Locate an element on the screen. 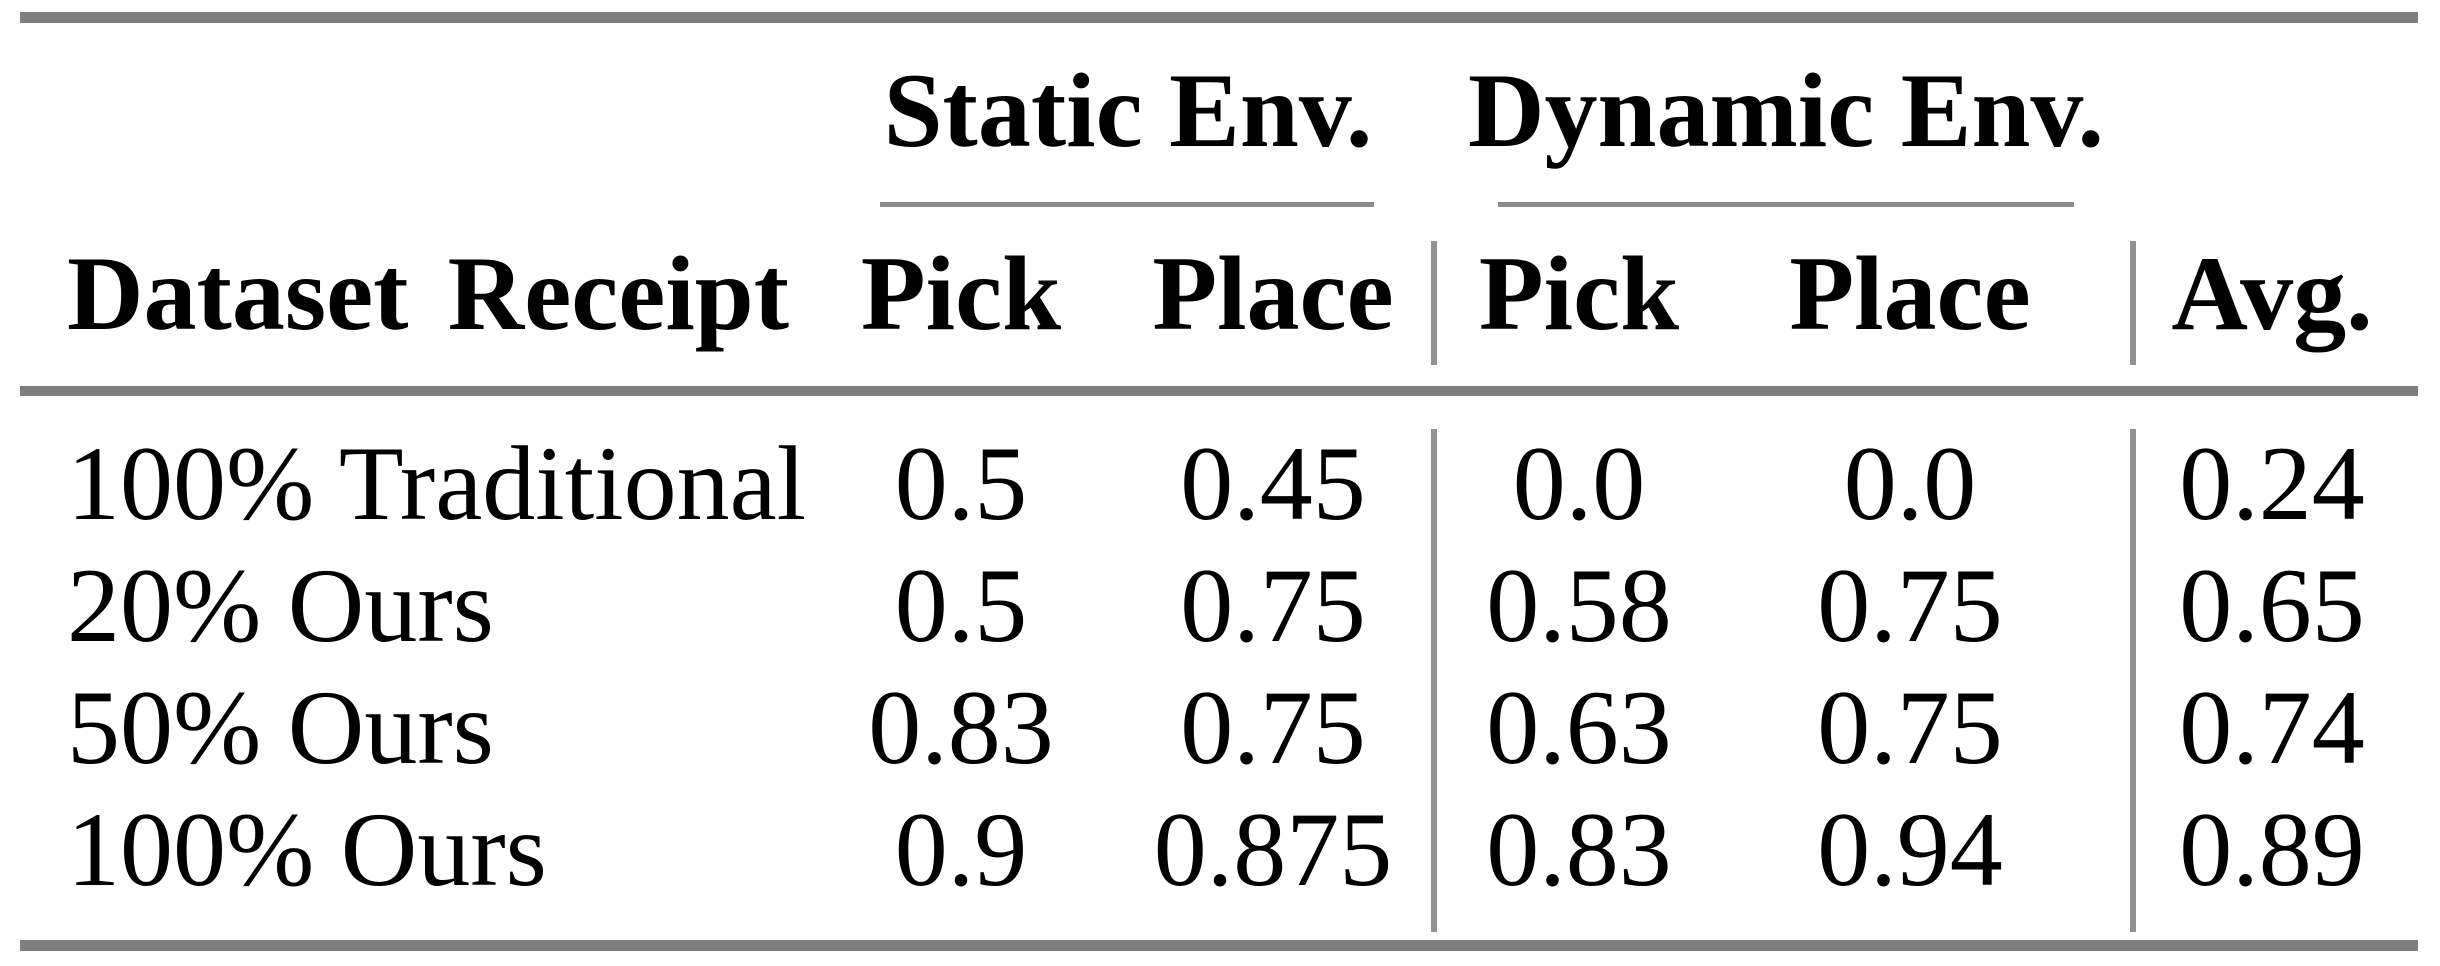  row-2-static-place-cell: 0.75 is located at coordinates (1273, 727).